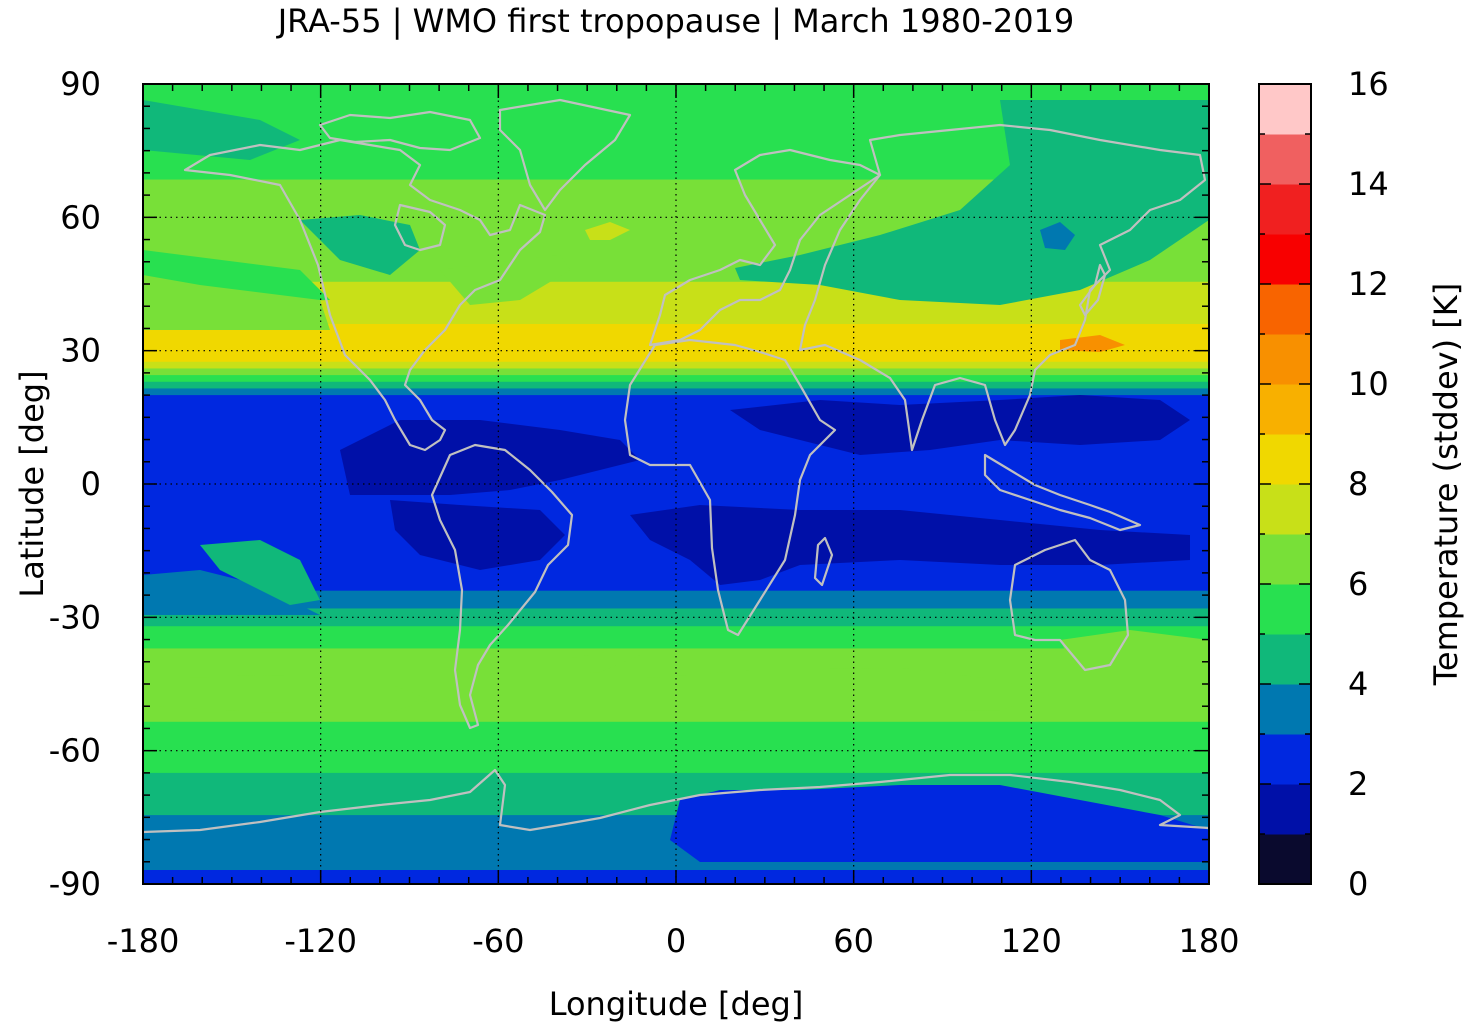  I want to click on coastline-hudson-bay, so click(420, 227).